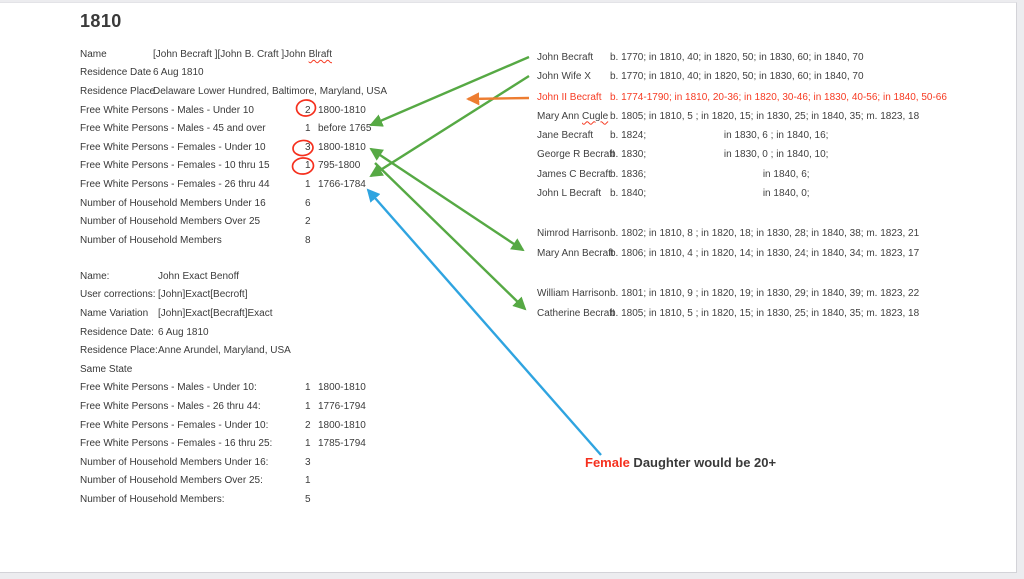 The height and width of the screenshot is (579, 1024). What do you see at coordinates (198, 276) in the screenshot?
I see `field-value: John Exact Benoff` at bounding box center [198, 276].